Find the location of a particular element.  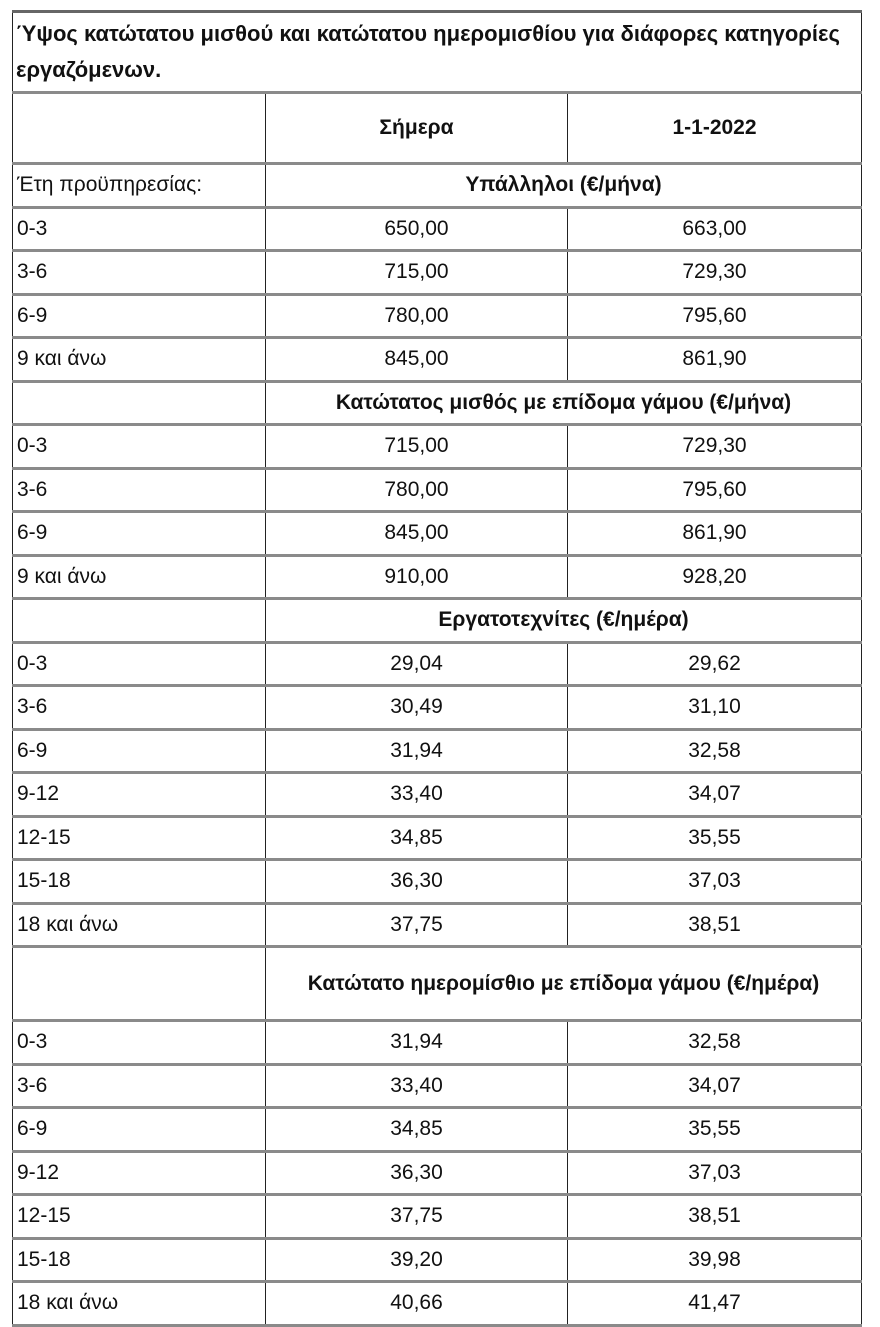

table-row: 3-6 33,40 34,07 is located at coordinates (437, 1085).